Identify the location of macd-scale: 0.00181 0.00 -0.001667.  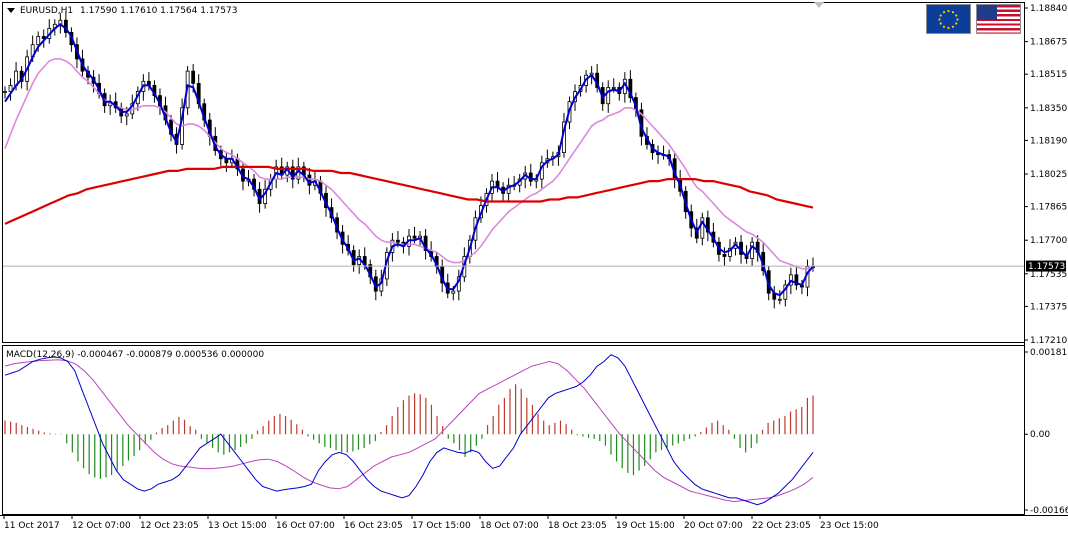
(1046, 432).